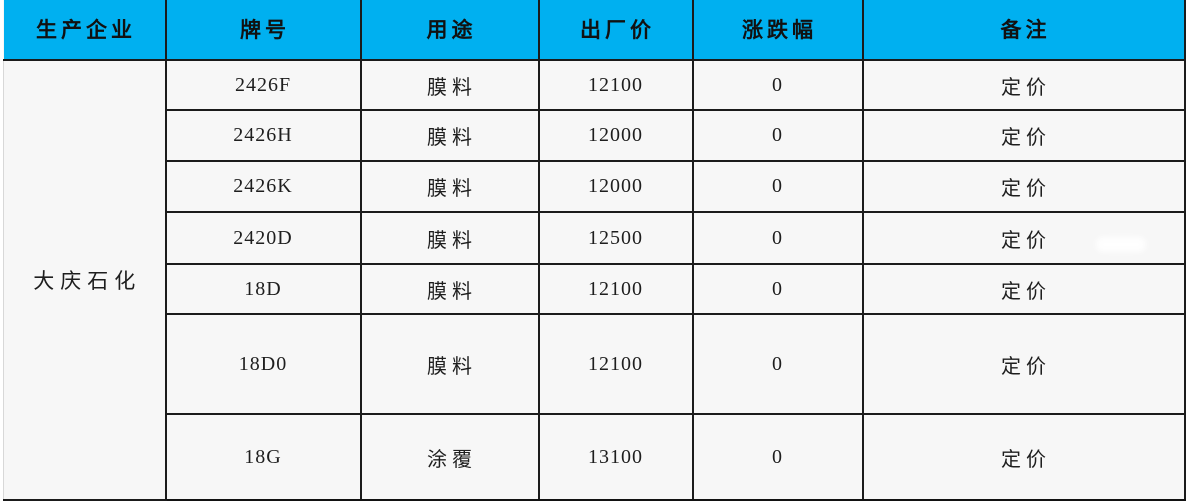  I want to click on grade-cell: 2426F, so click(263, 85).